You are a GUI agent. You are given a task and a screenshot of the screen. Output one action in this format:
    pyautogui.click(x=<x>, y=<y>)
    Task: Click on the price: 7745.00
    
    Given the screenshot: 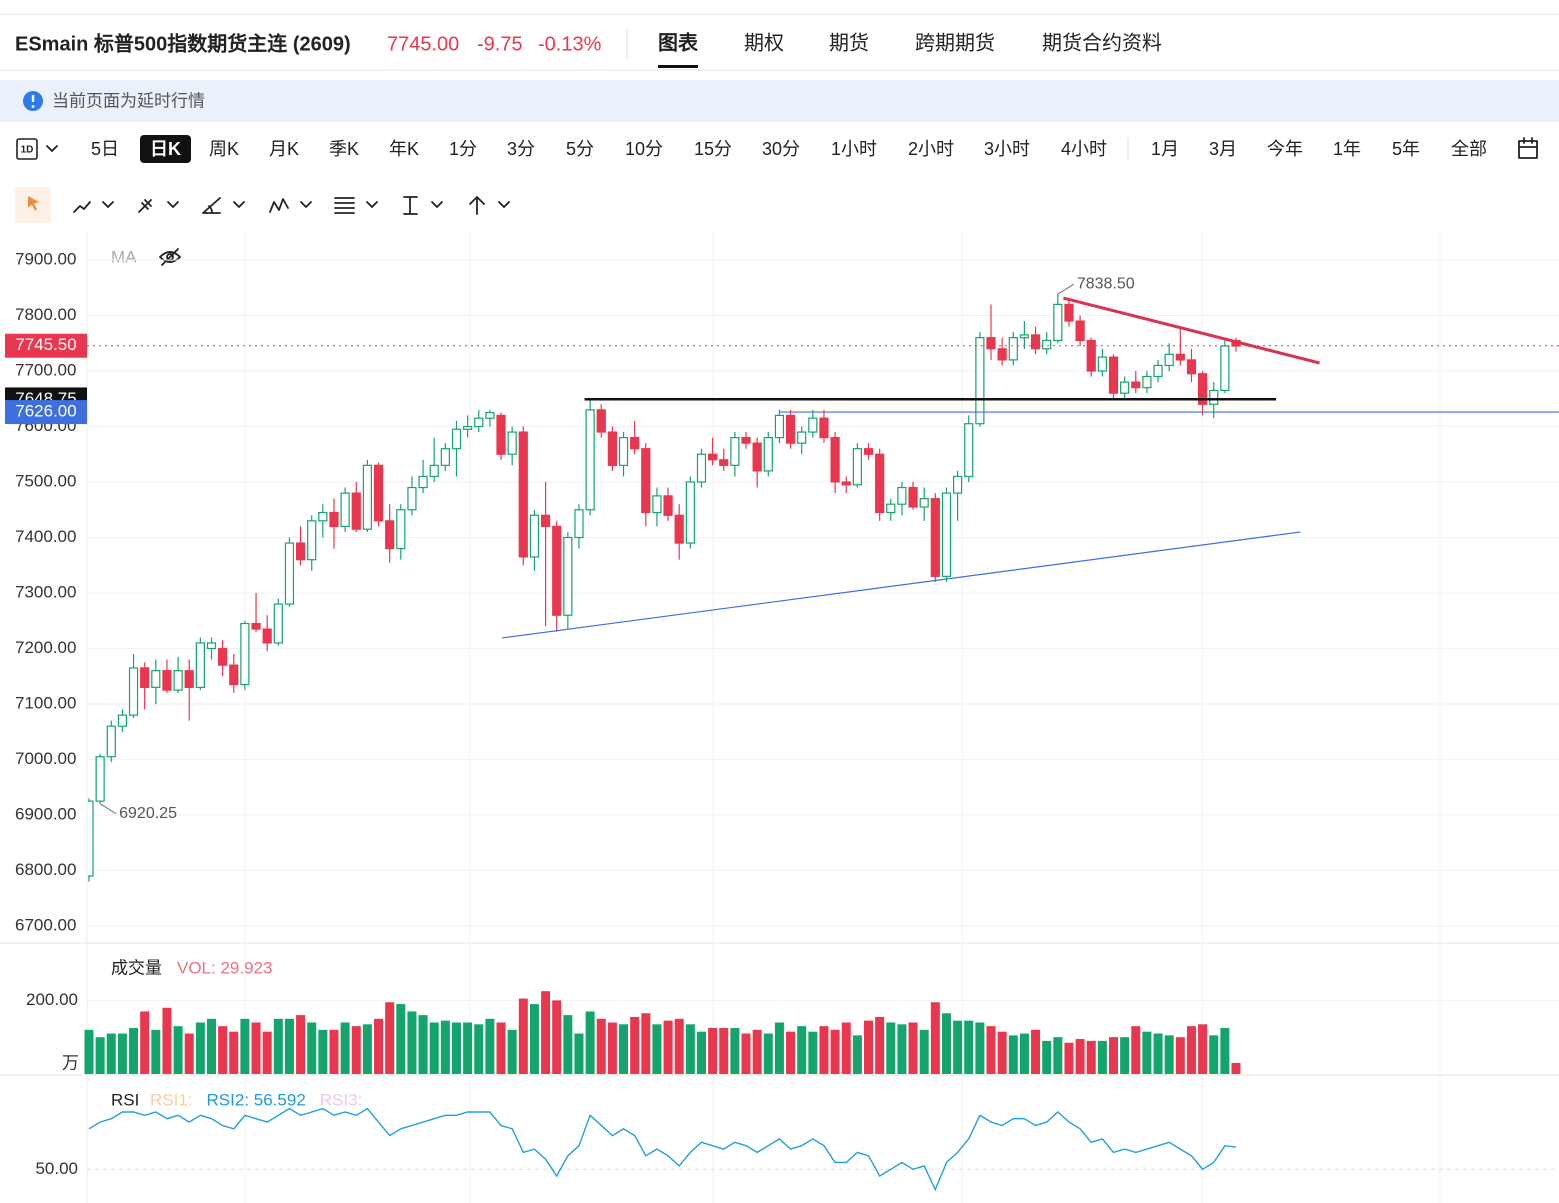 What is the action you would take?
    pyautogui.click(x=423, y=44)
    